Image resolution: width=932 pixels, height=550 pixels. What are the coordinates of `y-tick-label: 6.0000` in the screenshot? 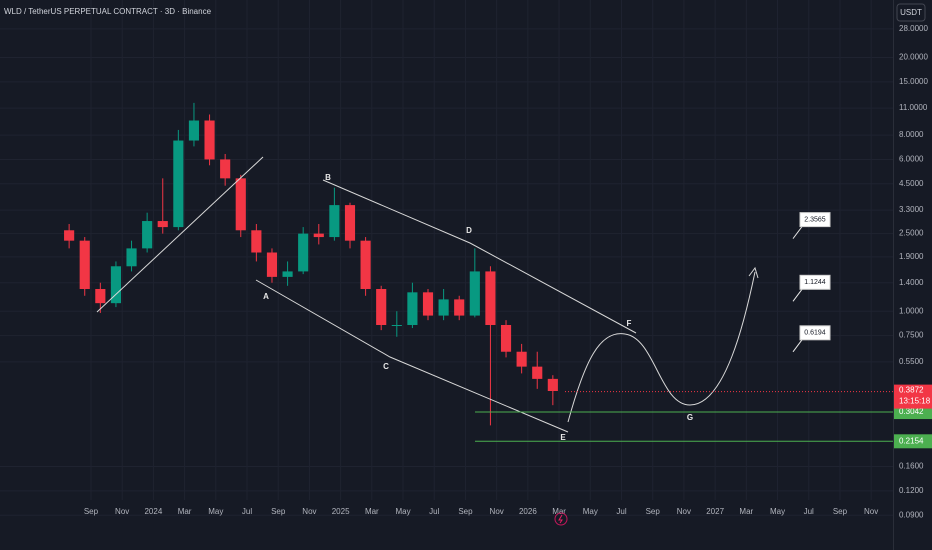 It's located at (911, 159).